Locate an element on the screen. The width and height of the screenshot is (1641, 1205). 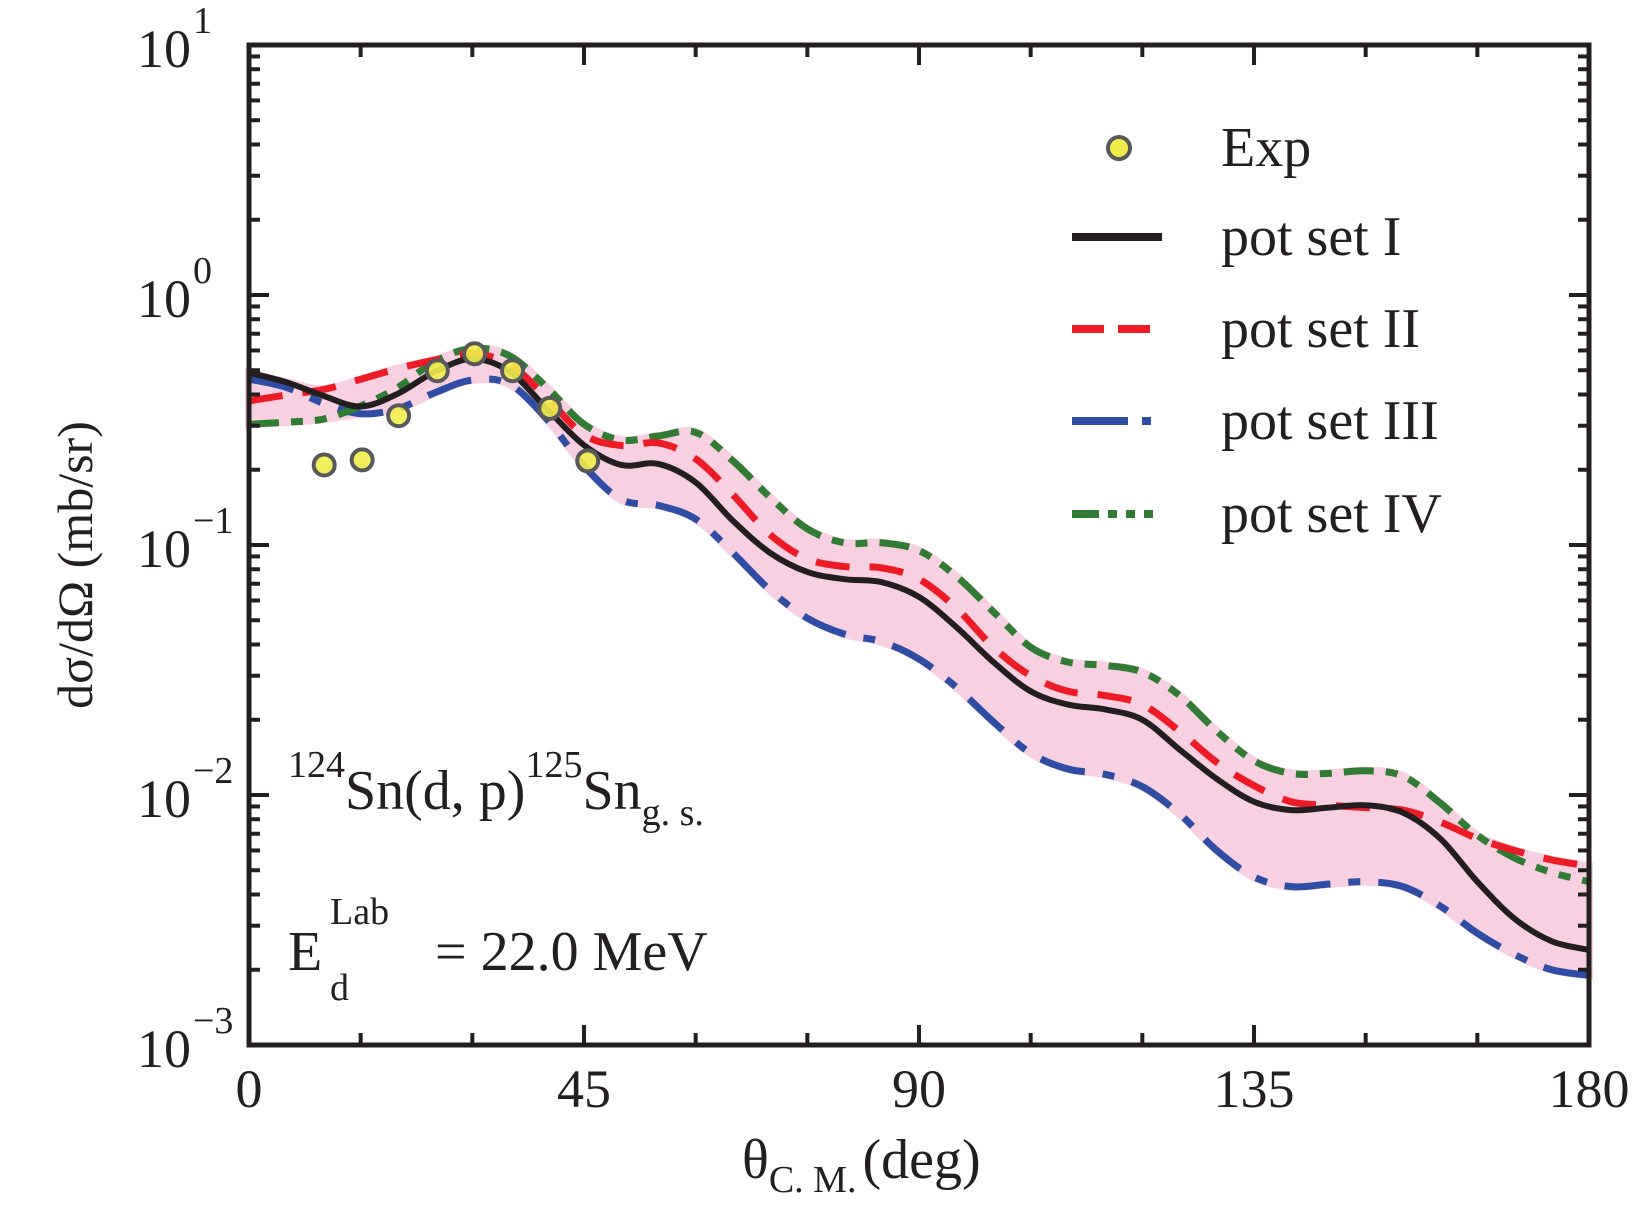
x-tick-label: 45 is located at coordinates (584, 1089).